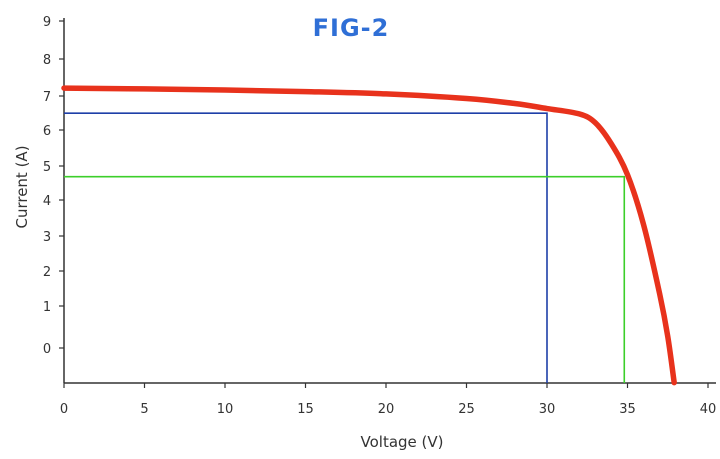  Describe the element at coordinates (402, 442) in the screenshot. I see `x-axis-label: Voltage (V)` at that location.